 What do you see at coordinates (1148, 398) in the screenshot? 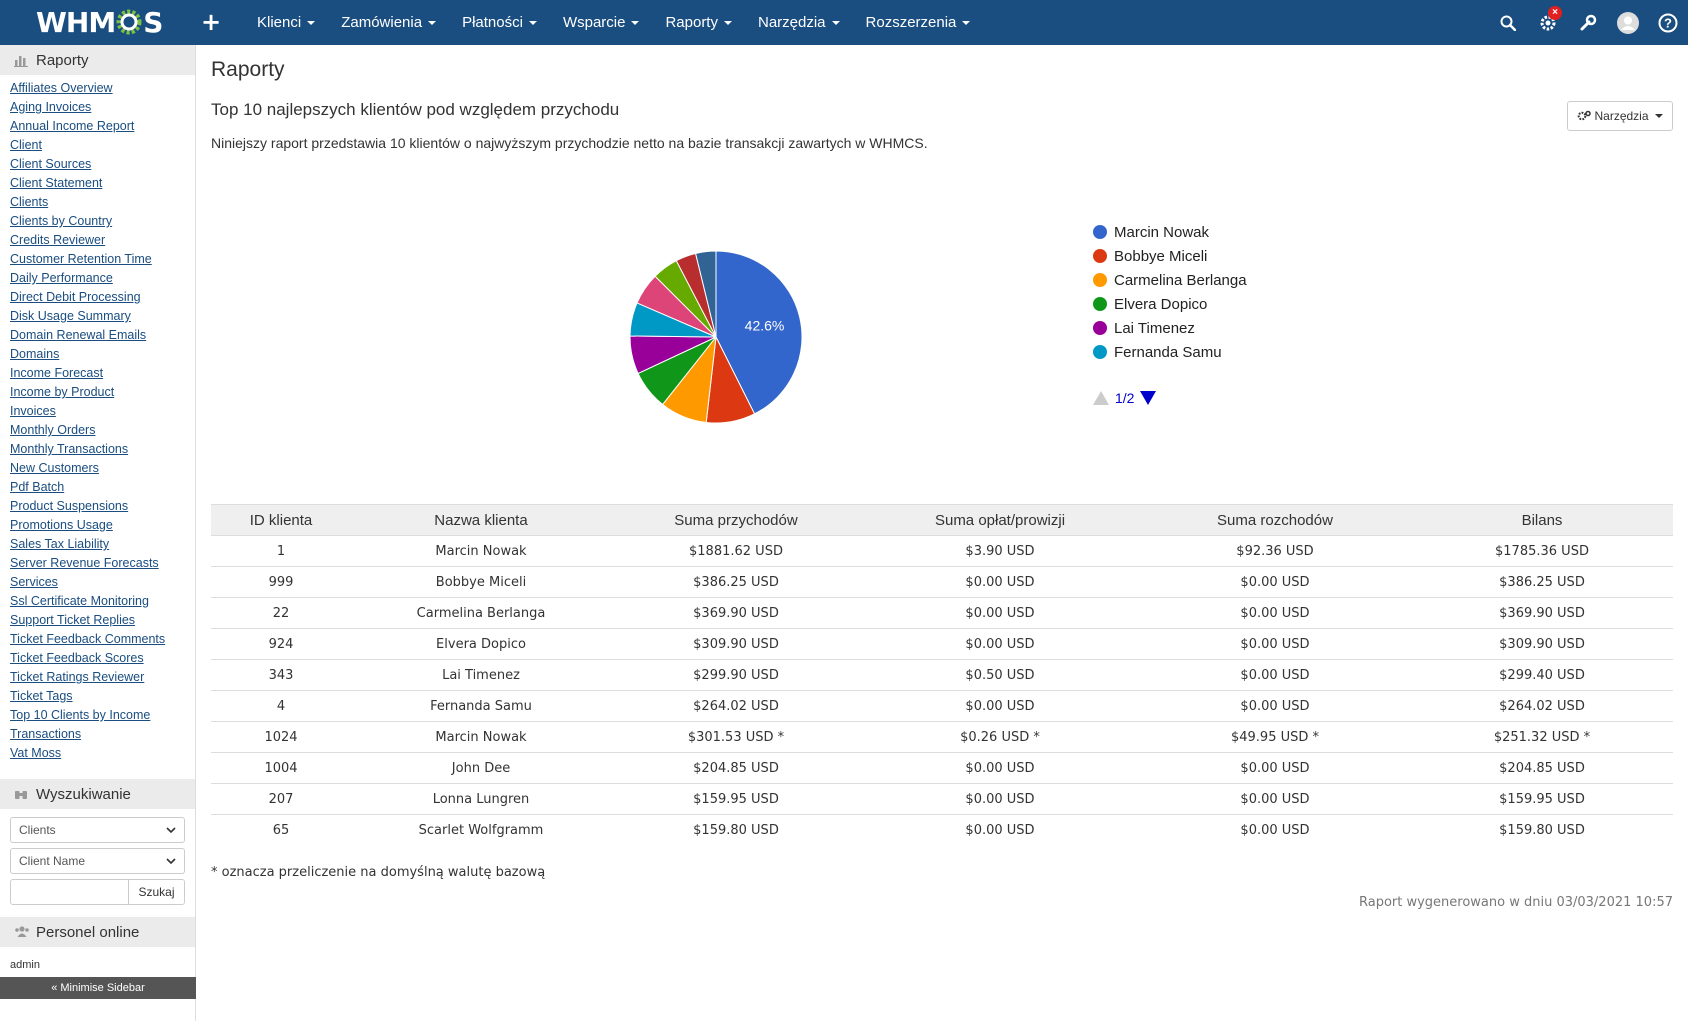
I see `legend-page-down-icon` at bounding box center [1148, 398].